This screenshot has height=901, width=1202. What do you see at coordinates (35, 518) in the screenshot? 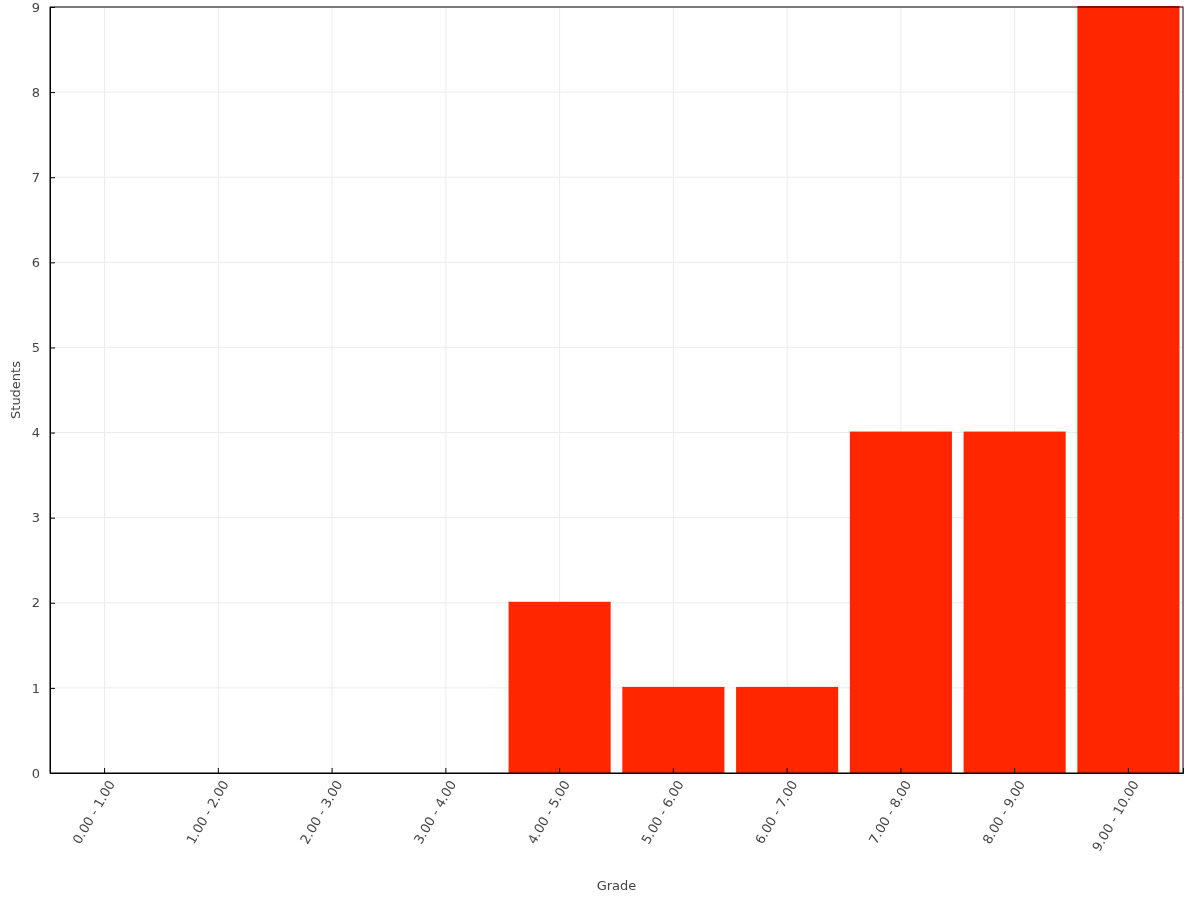
I see `y-tick-label: 3` at bounding box center [35, 518].